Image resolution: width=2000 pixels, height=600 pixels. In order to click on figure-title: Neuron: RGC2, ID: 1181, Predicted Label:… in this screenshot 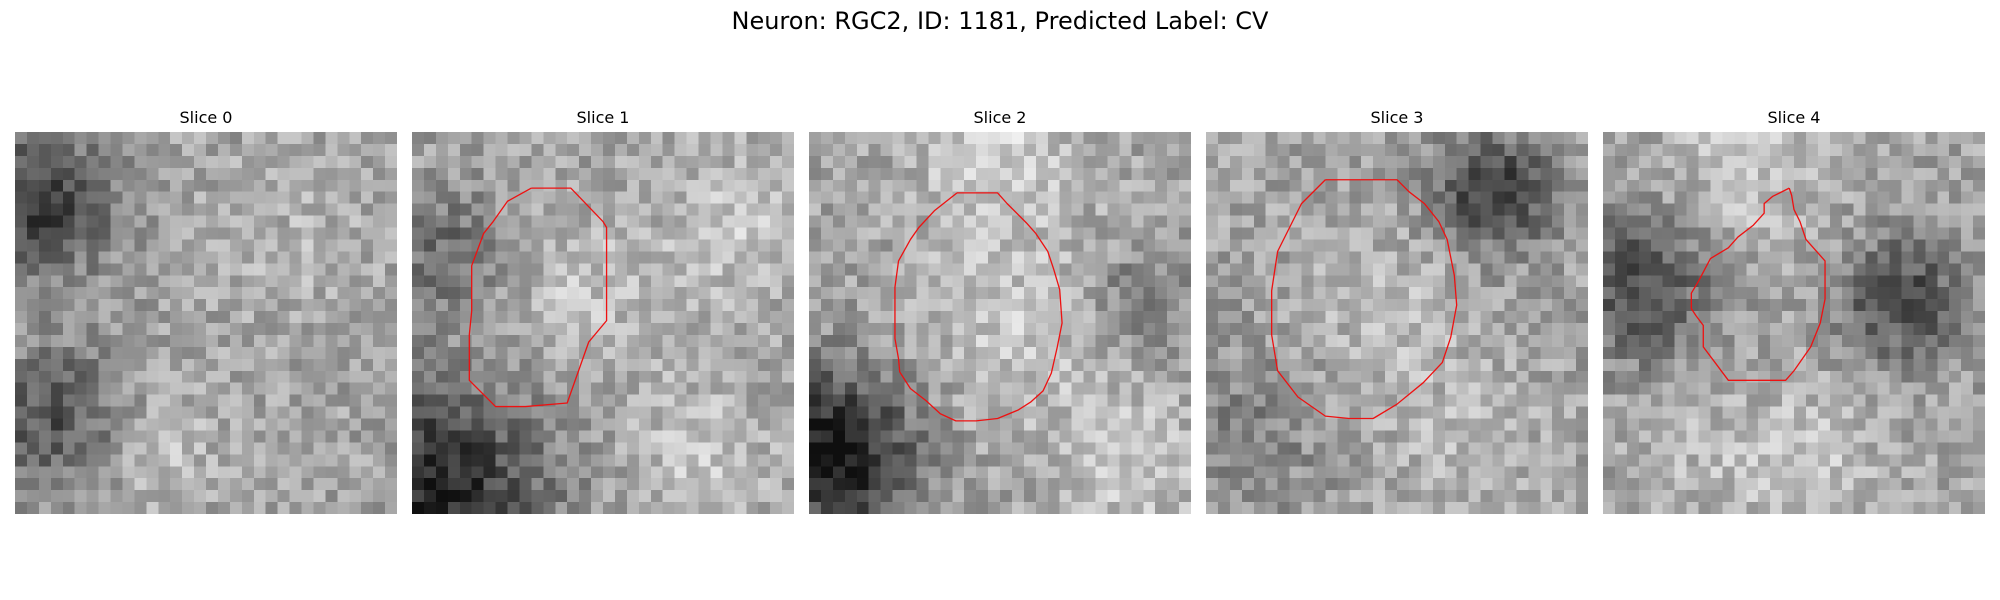, I will do `click(1000, 21)`.